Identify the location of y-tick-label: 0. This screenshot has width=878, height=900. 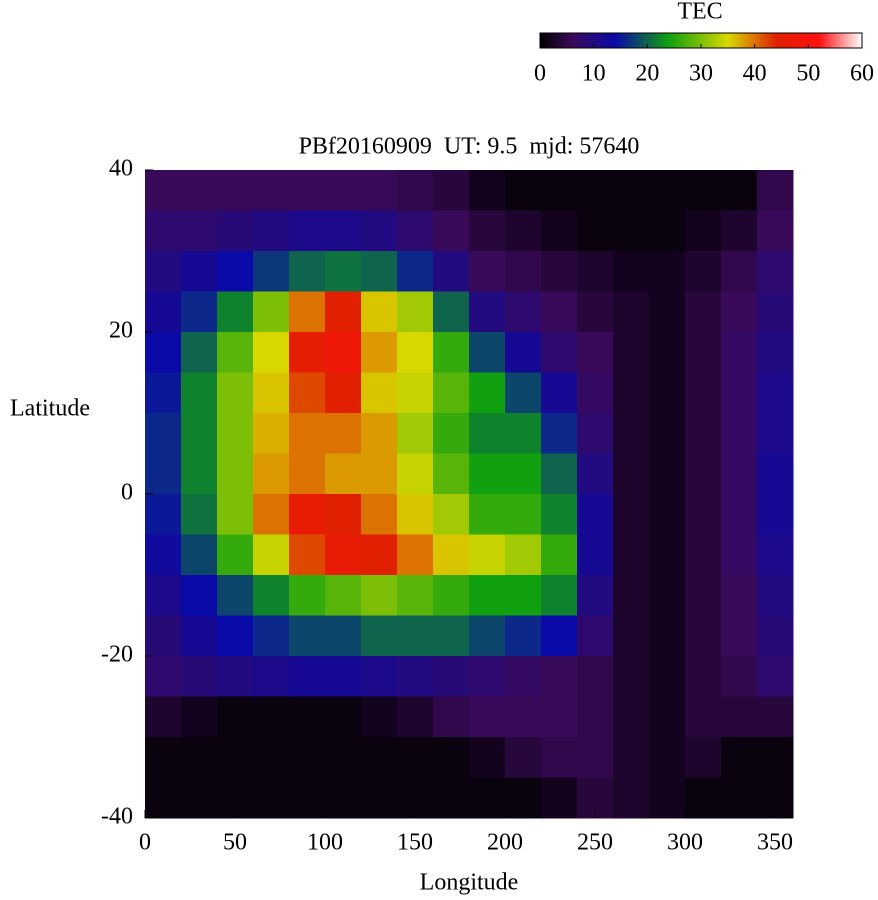
(127, 493).